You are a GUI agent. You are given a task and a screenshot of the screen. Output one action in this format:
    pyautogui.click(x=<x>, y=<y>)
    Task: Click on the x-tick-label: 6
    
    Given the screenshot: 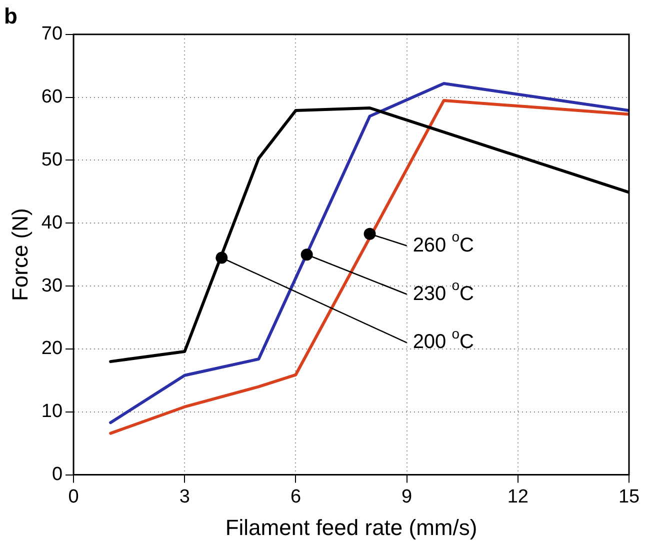 What is the action you would take?
    pyautogui.click(x=296, y=497)
    